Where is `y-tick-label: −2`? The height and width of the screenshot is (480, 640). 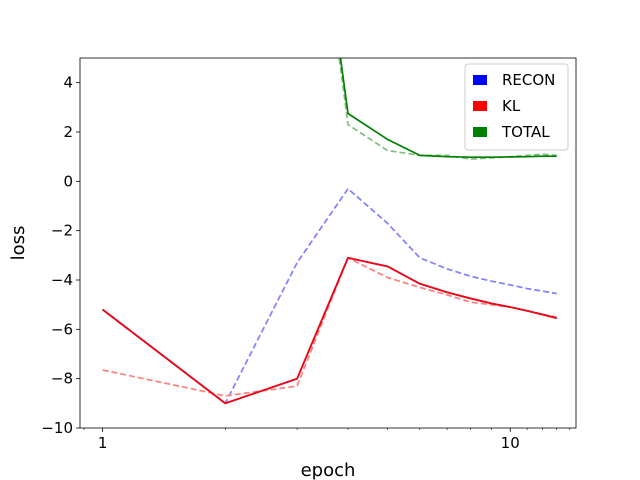 y-tick-label: −2 is located at coordinates (62, 231).